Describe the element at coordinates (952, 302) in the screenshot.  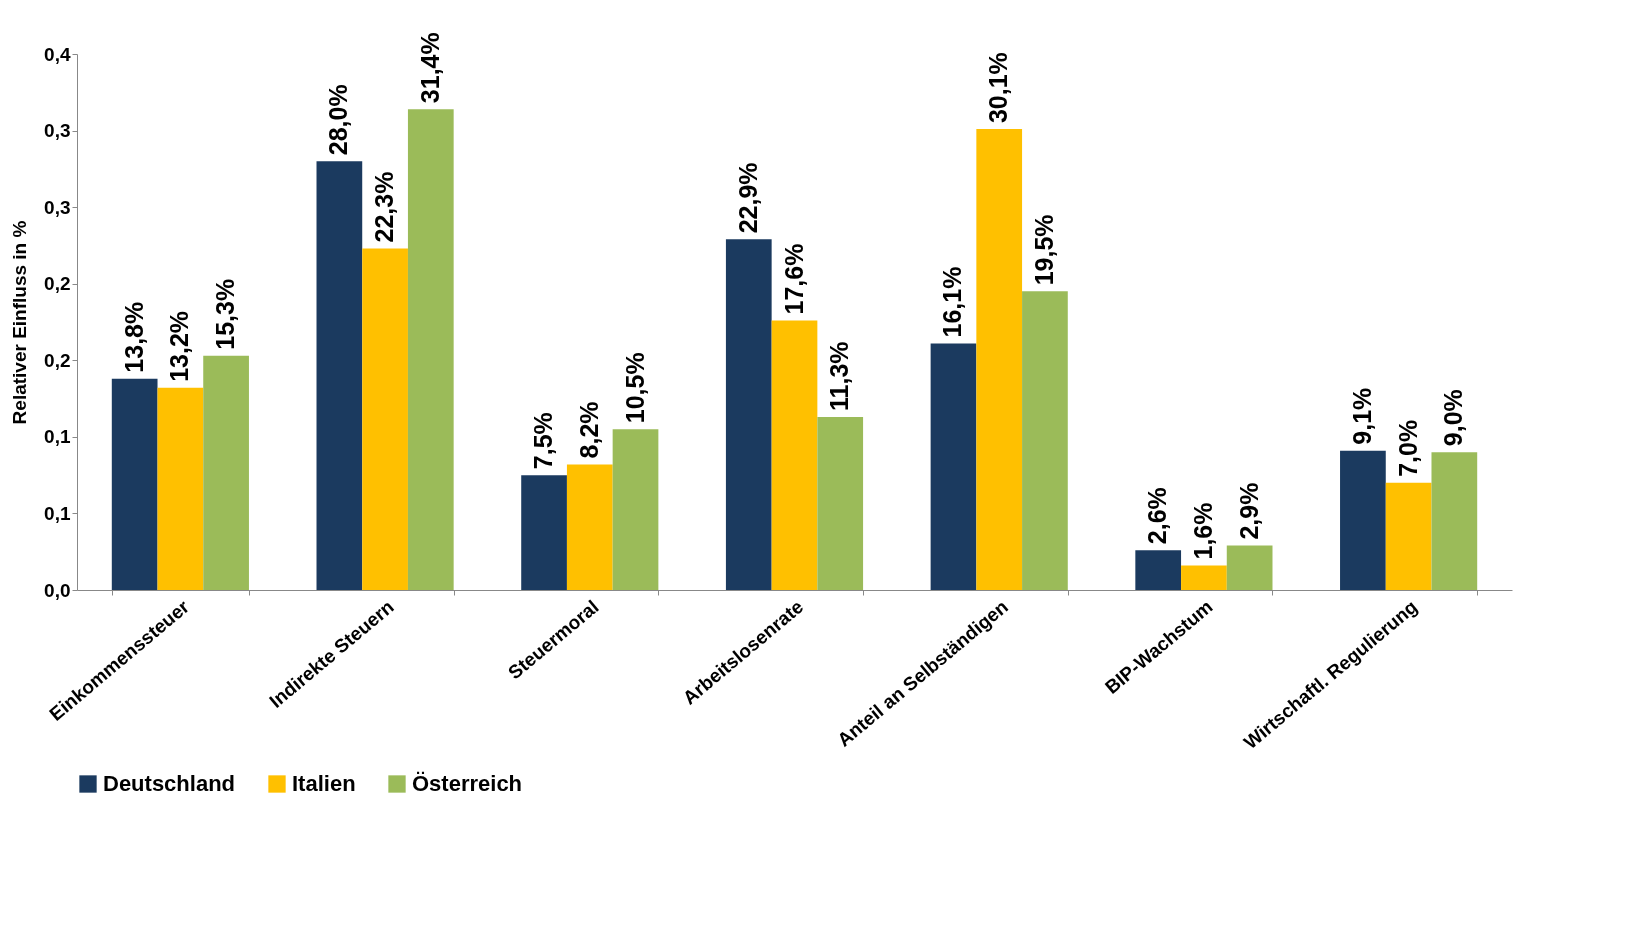
I see `data-label: 16,1%` at that location.